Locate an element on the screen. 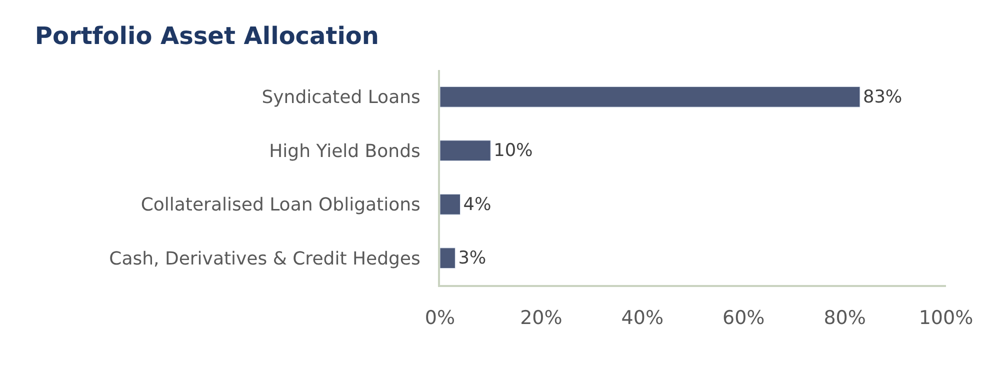 The width and height of the screenshot is (998, 390). text: Portfolio Asset Allocation is located at coordinates (207, 36).